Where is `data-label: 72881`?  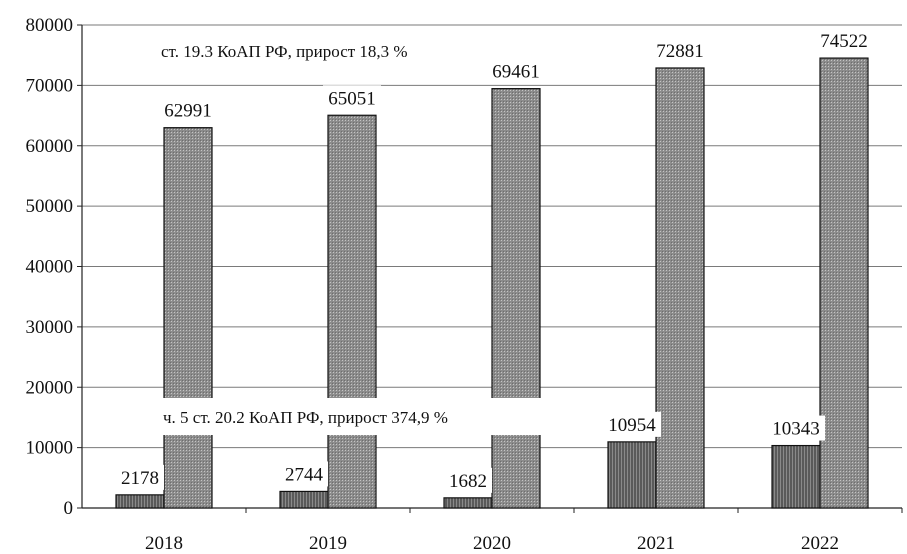
data-label: 72881 is located at coordinates (680, 51).